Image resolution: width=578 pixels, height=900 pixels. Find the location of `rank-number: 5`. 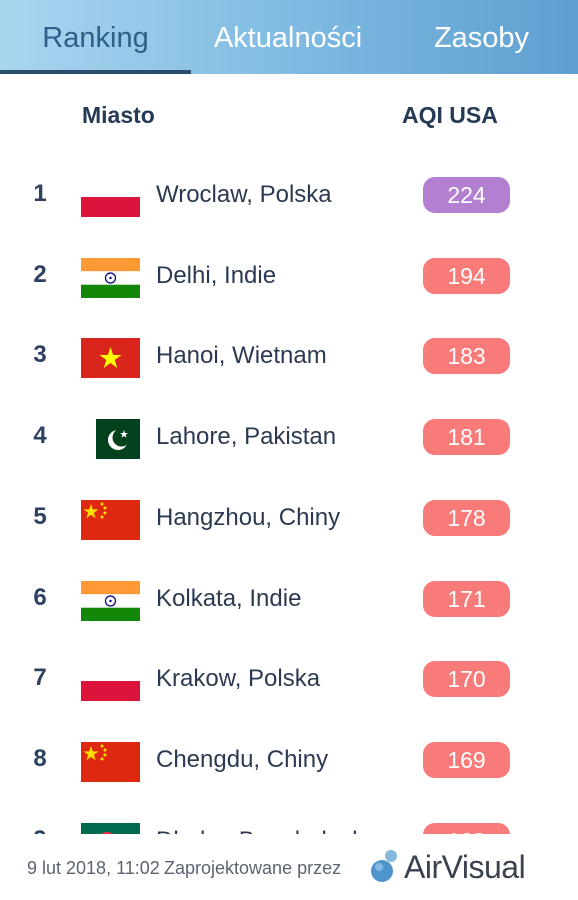

rank-number: 5 is located at coordinates (40, 516).